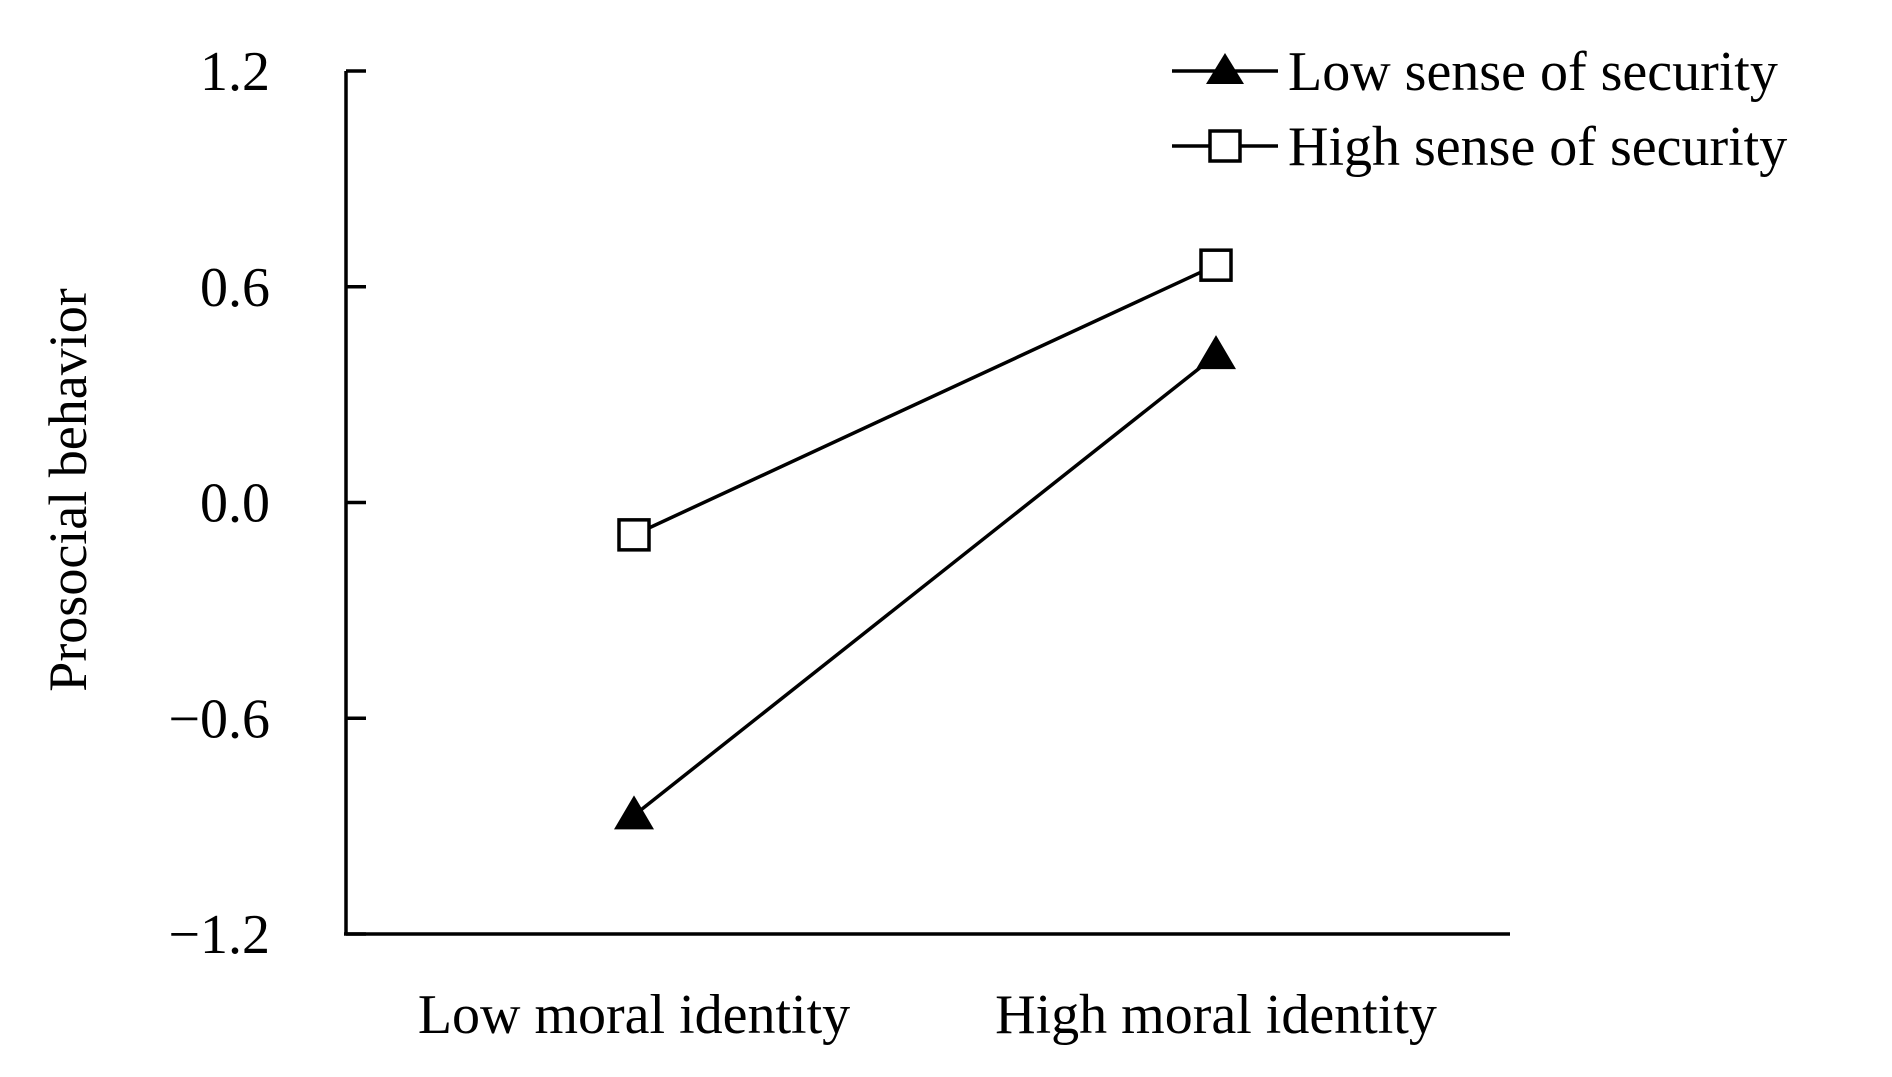 The image size is (1892, 1077). What do you see at coordinates (235, 504) in the screenshot?
I see `y-tick-label: 0.0` at bounding box center [235, 504].